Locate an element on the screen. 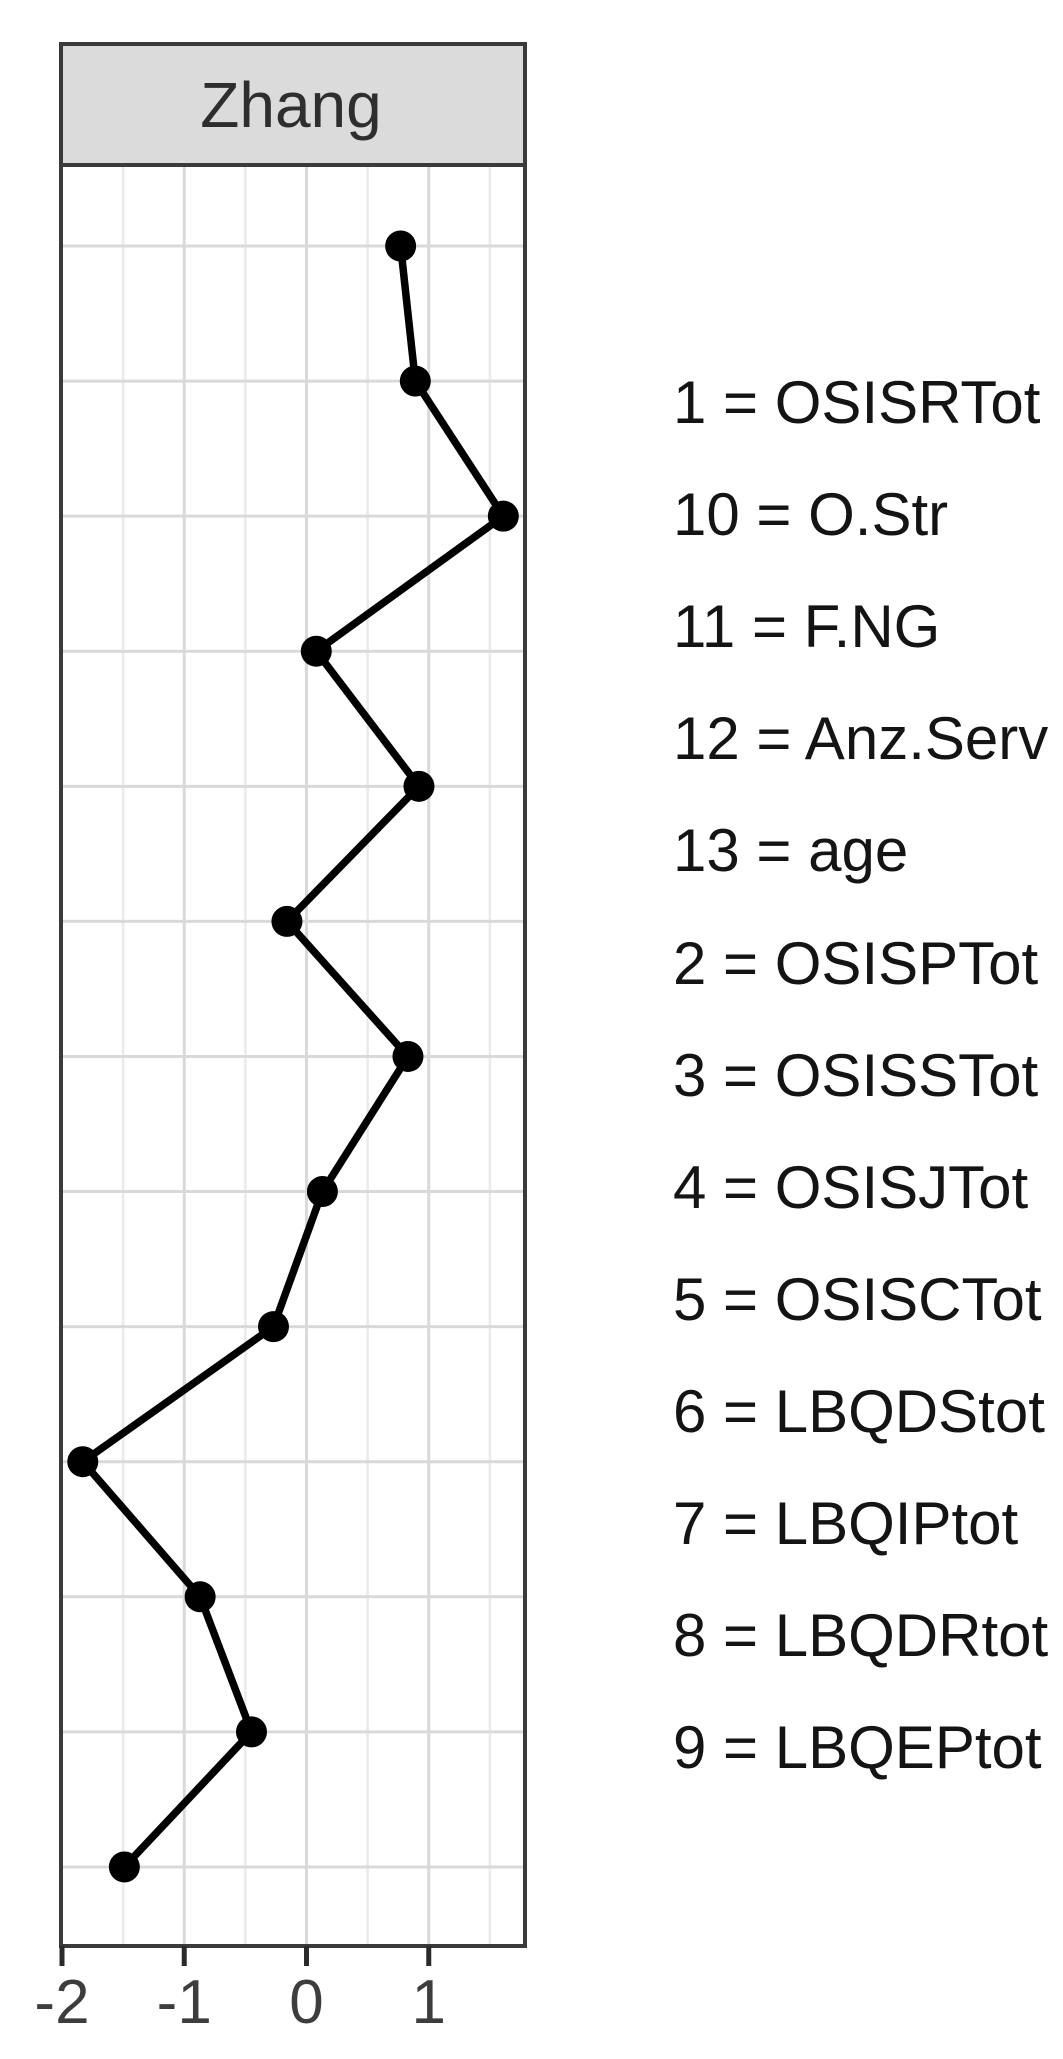 Image resolution: width=1063 pixels, height=2059 pixels. x-axis-ticks is located at coordinates (245, 1956).